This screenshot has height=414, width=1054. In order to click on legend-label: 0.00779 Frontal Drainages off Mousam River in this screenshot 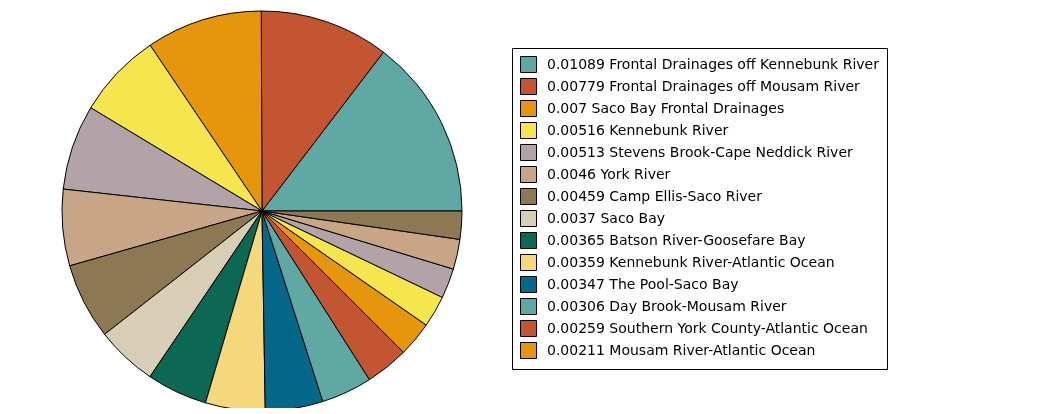, I will do `click(704, 85)`.